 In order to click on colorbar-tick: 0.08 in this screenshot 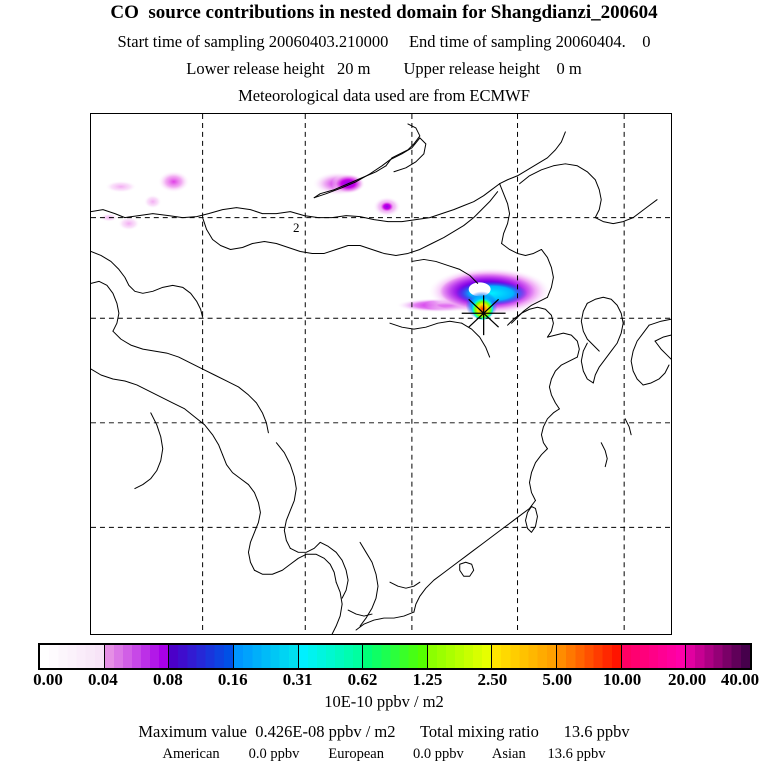, I will do `click(167, 679)`.